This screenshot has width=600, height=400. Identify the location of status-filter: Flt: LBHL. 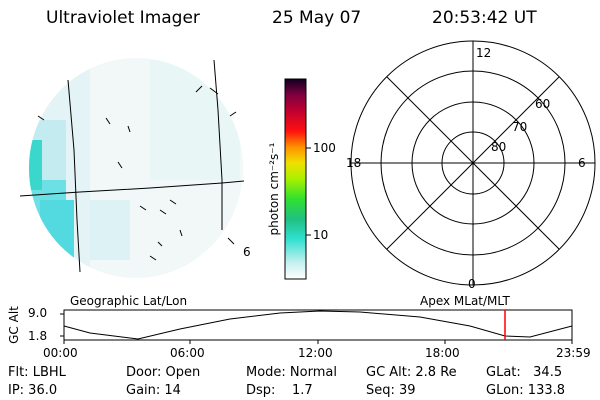
(37, 372).